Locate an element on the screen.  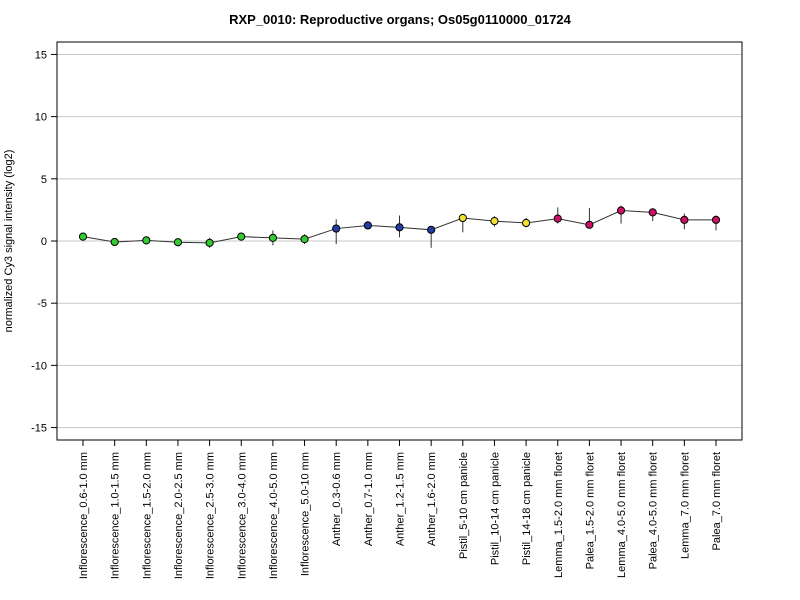
x-tick-label: Inflorescence_1.5-2.0 mm is located at coordinates (147, 515).